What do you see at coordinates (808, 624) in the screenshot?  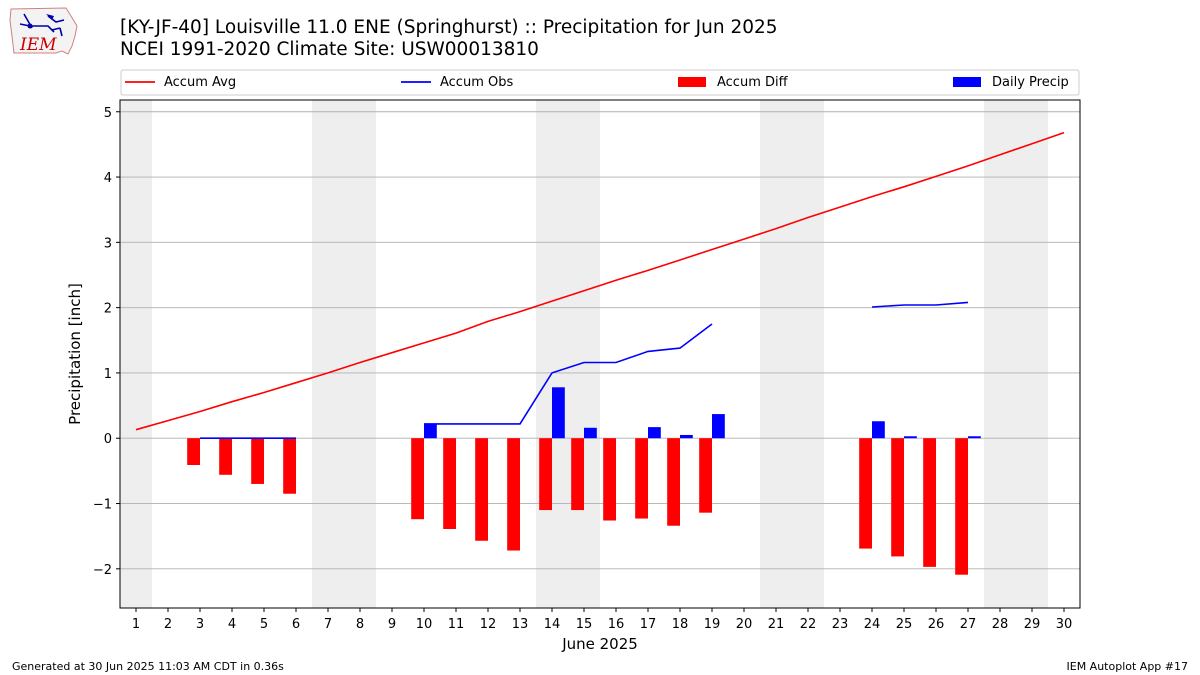 I see `x-tick-label: 22` at bounding box center [808, 624].